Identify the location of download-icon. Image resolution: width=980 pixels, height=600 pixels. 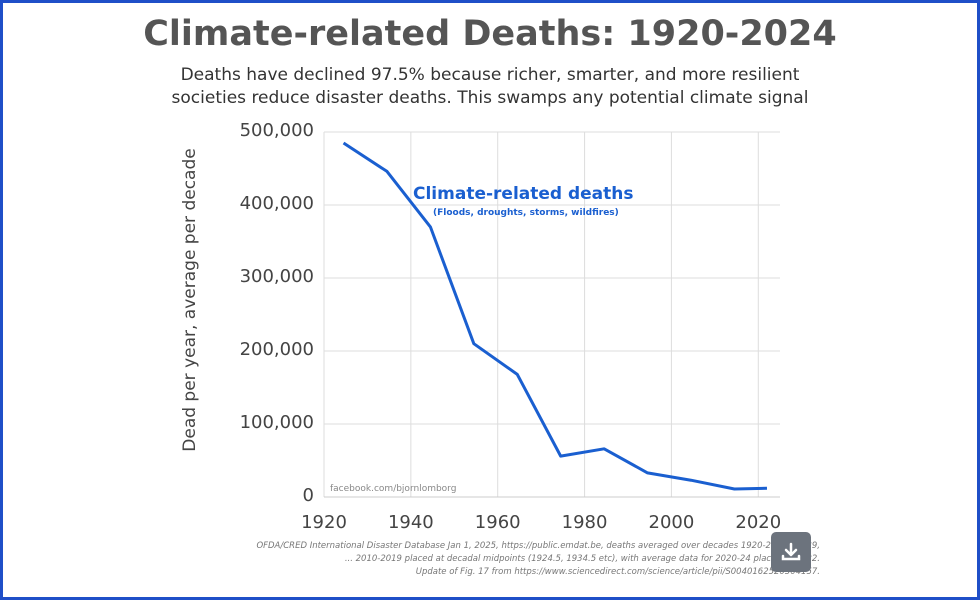
(791, 551).